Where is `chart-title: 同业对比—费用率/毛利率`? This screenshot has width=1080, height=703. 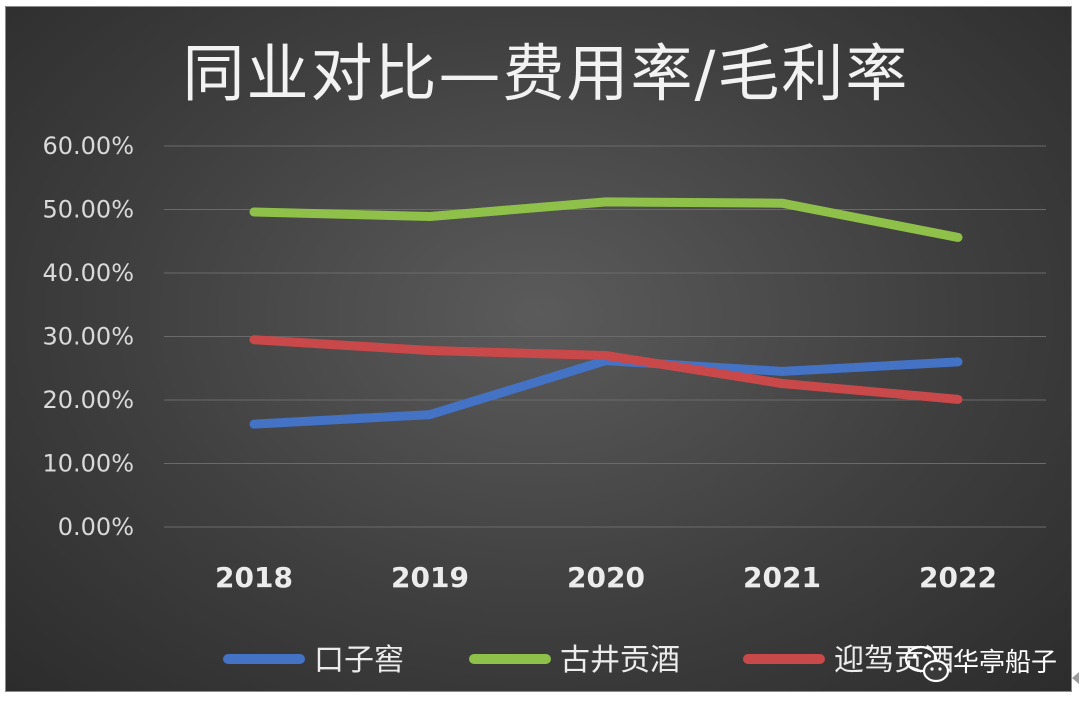
chart-title: 同业对比—费用率/毛利率 is located at coordinates (546, 73).